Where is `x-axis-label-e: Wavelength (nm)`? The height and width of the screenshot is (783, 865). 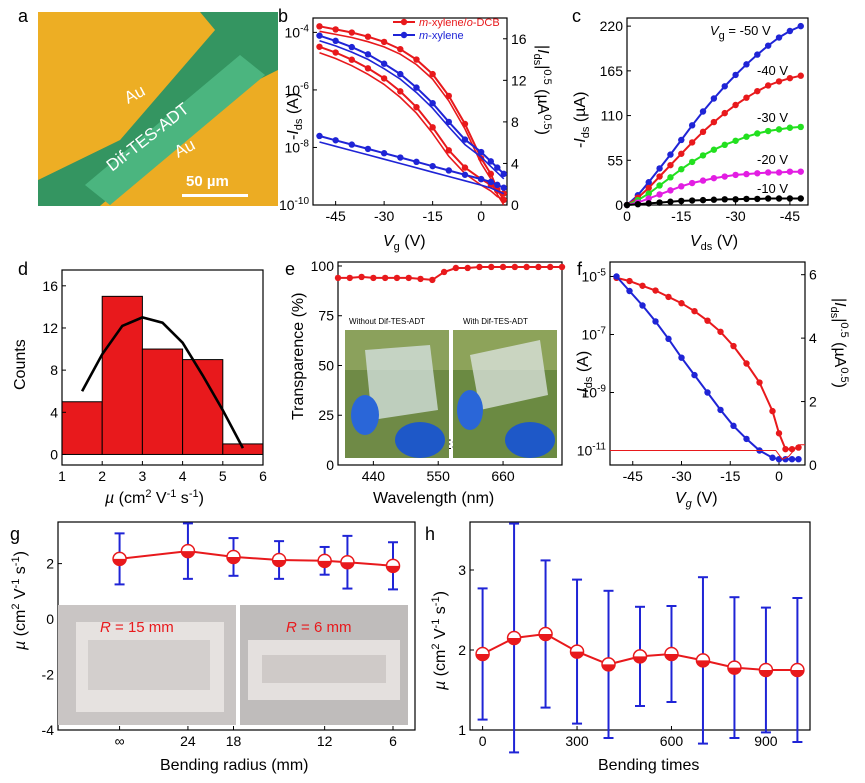
x-axis-label-e: Wavelength (nm) is located at coordinates (433, 498).